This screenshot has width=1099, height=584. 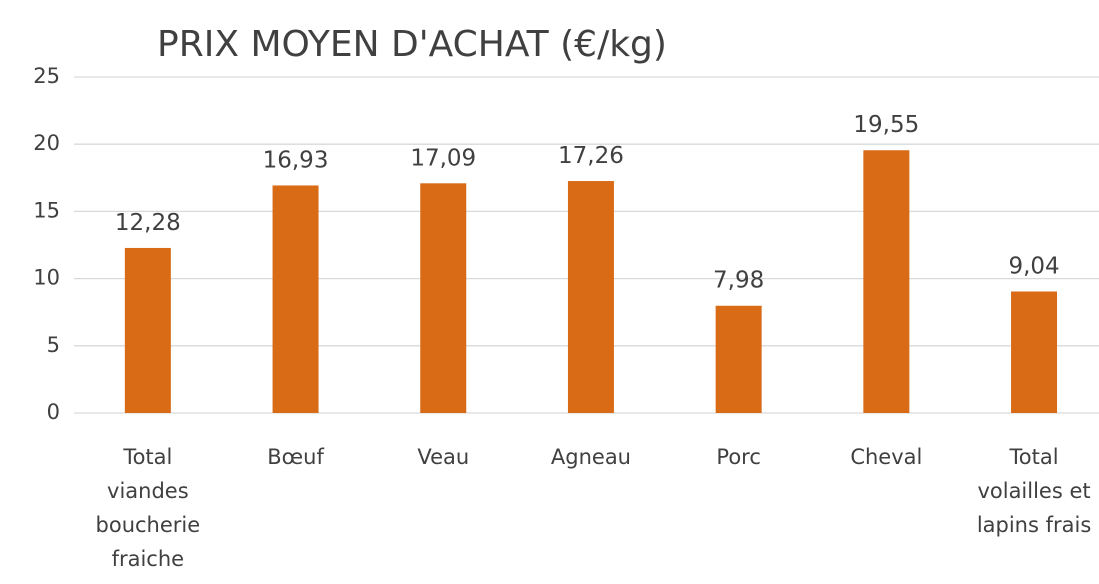 What do you see at coordinates (46, 143) in the screenshot?
I see `y-tick-label: 20` at bounding box center [46, 143].